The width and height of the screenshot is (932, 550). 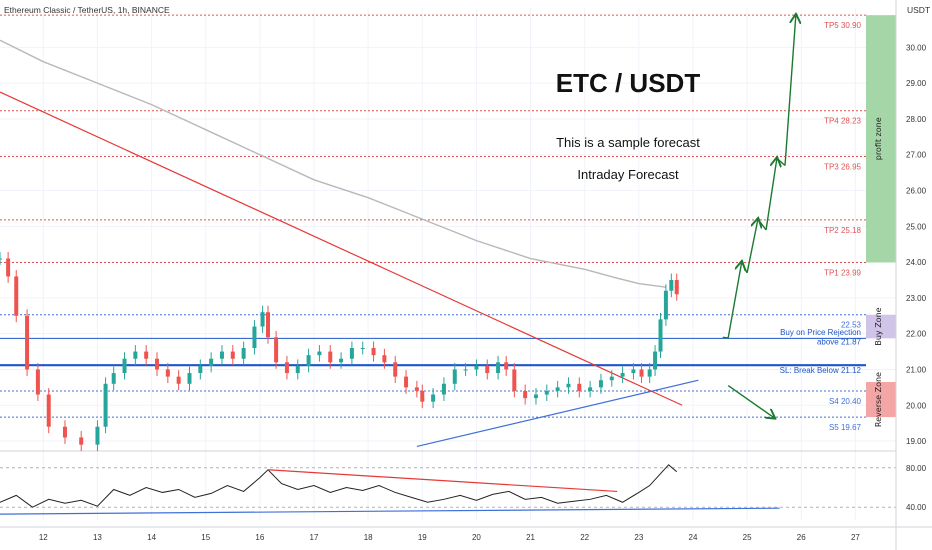 I want to click on x-tick-label: 26, so click(x=801, y=537).